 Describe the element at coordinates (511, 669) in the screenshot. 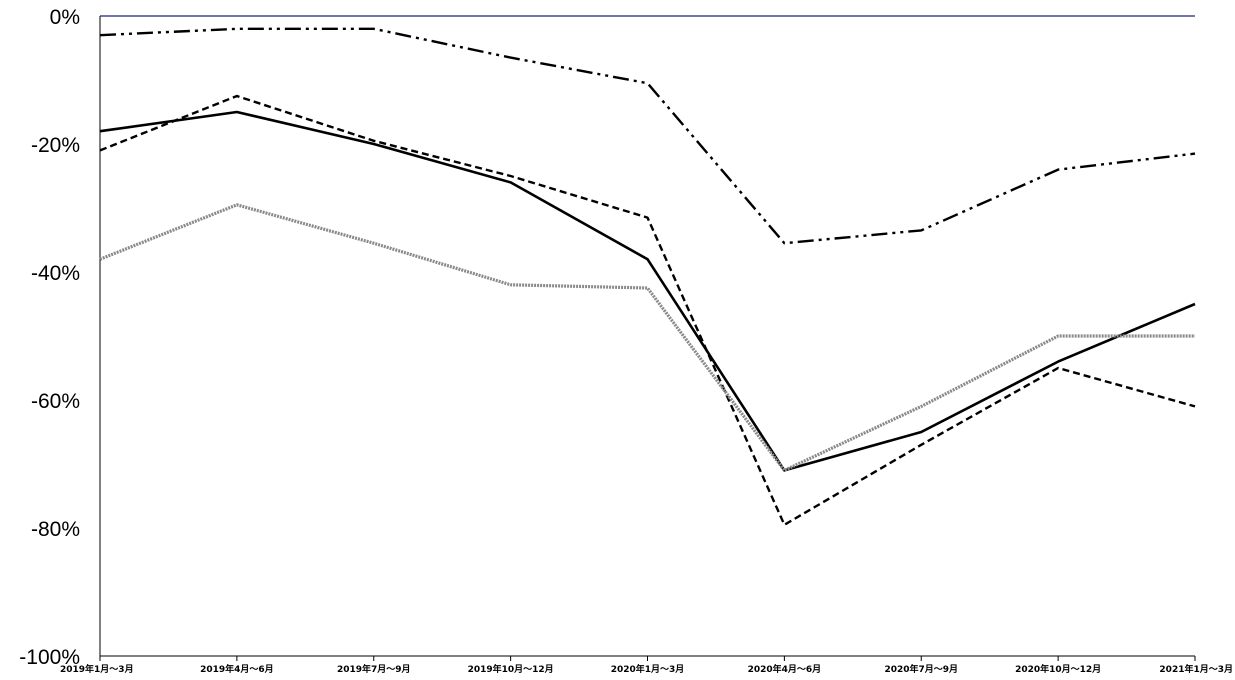

I see `x-tick-label: 2019年10月～12月` at that location.